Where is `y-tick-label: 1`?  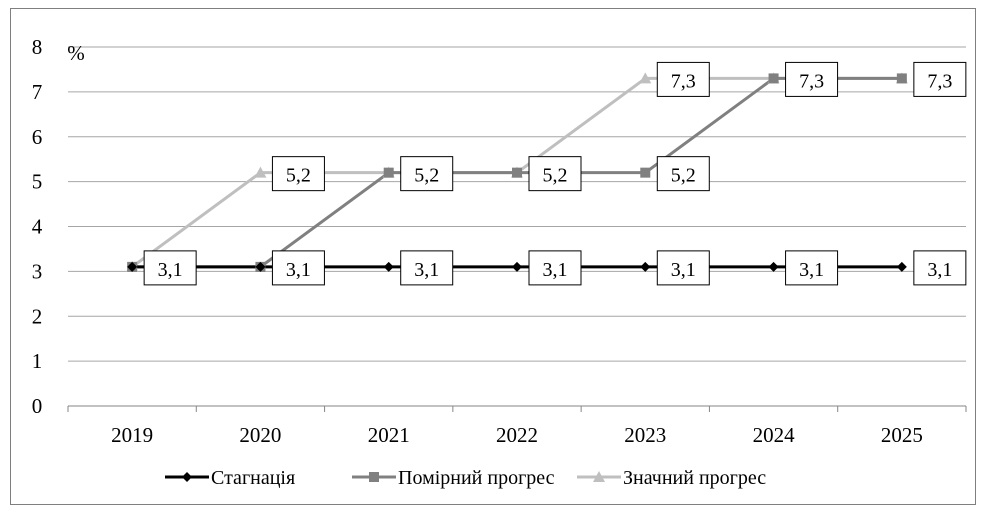
y-tick-label: 1 is located at coordinates (37, 361).